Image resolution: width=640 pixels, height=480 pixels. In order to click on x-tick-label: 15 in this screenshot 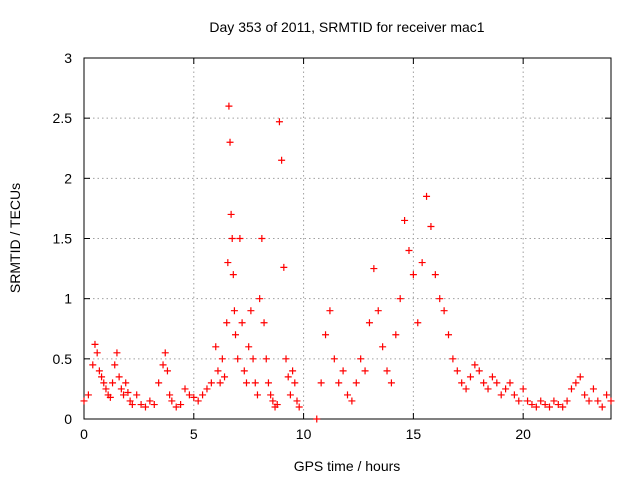, I will do `click(414, 434)`.